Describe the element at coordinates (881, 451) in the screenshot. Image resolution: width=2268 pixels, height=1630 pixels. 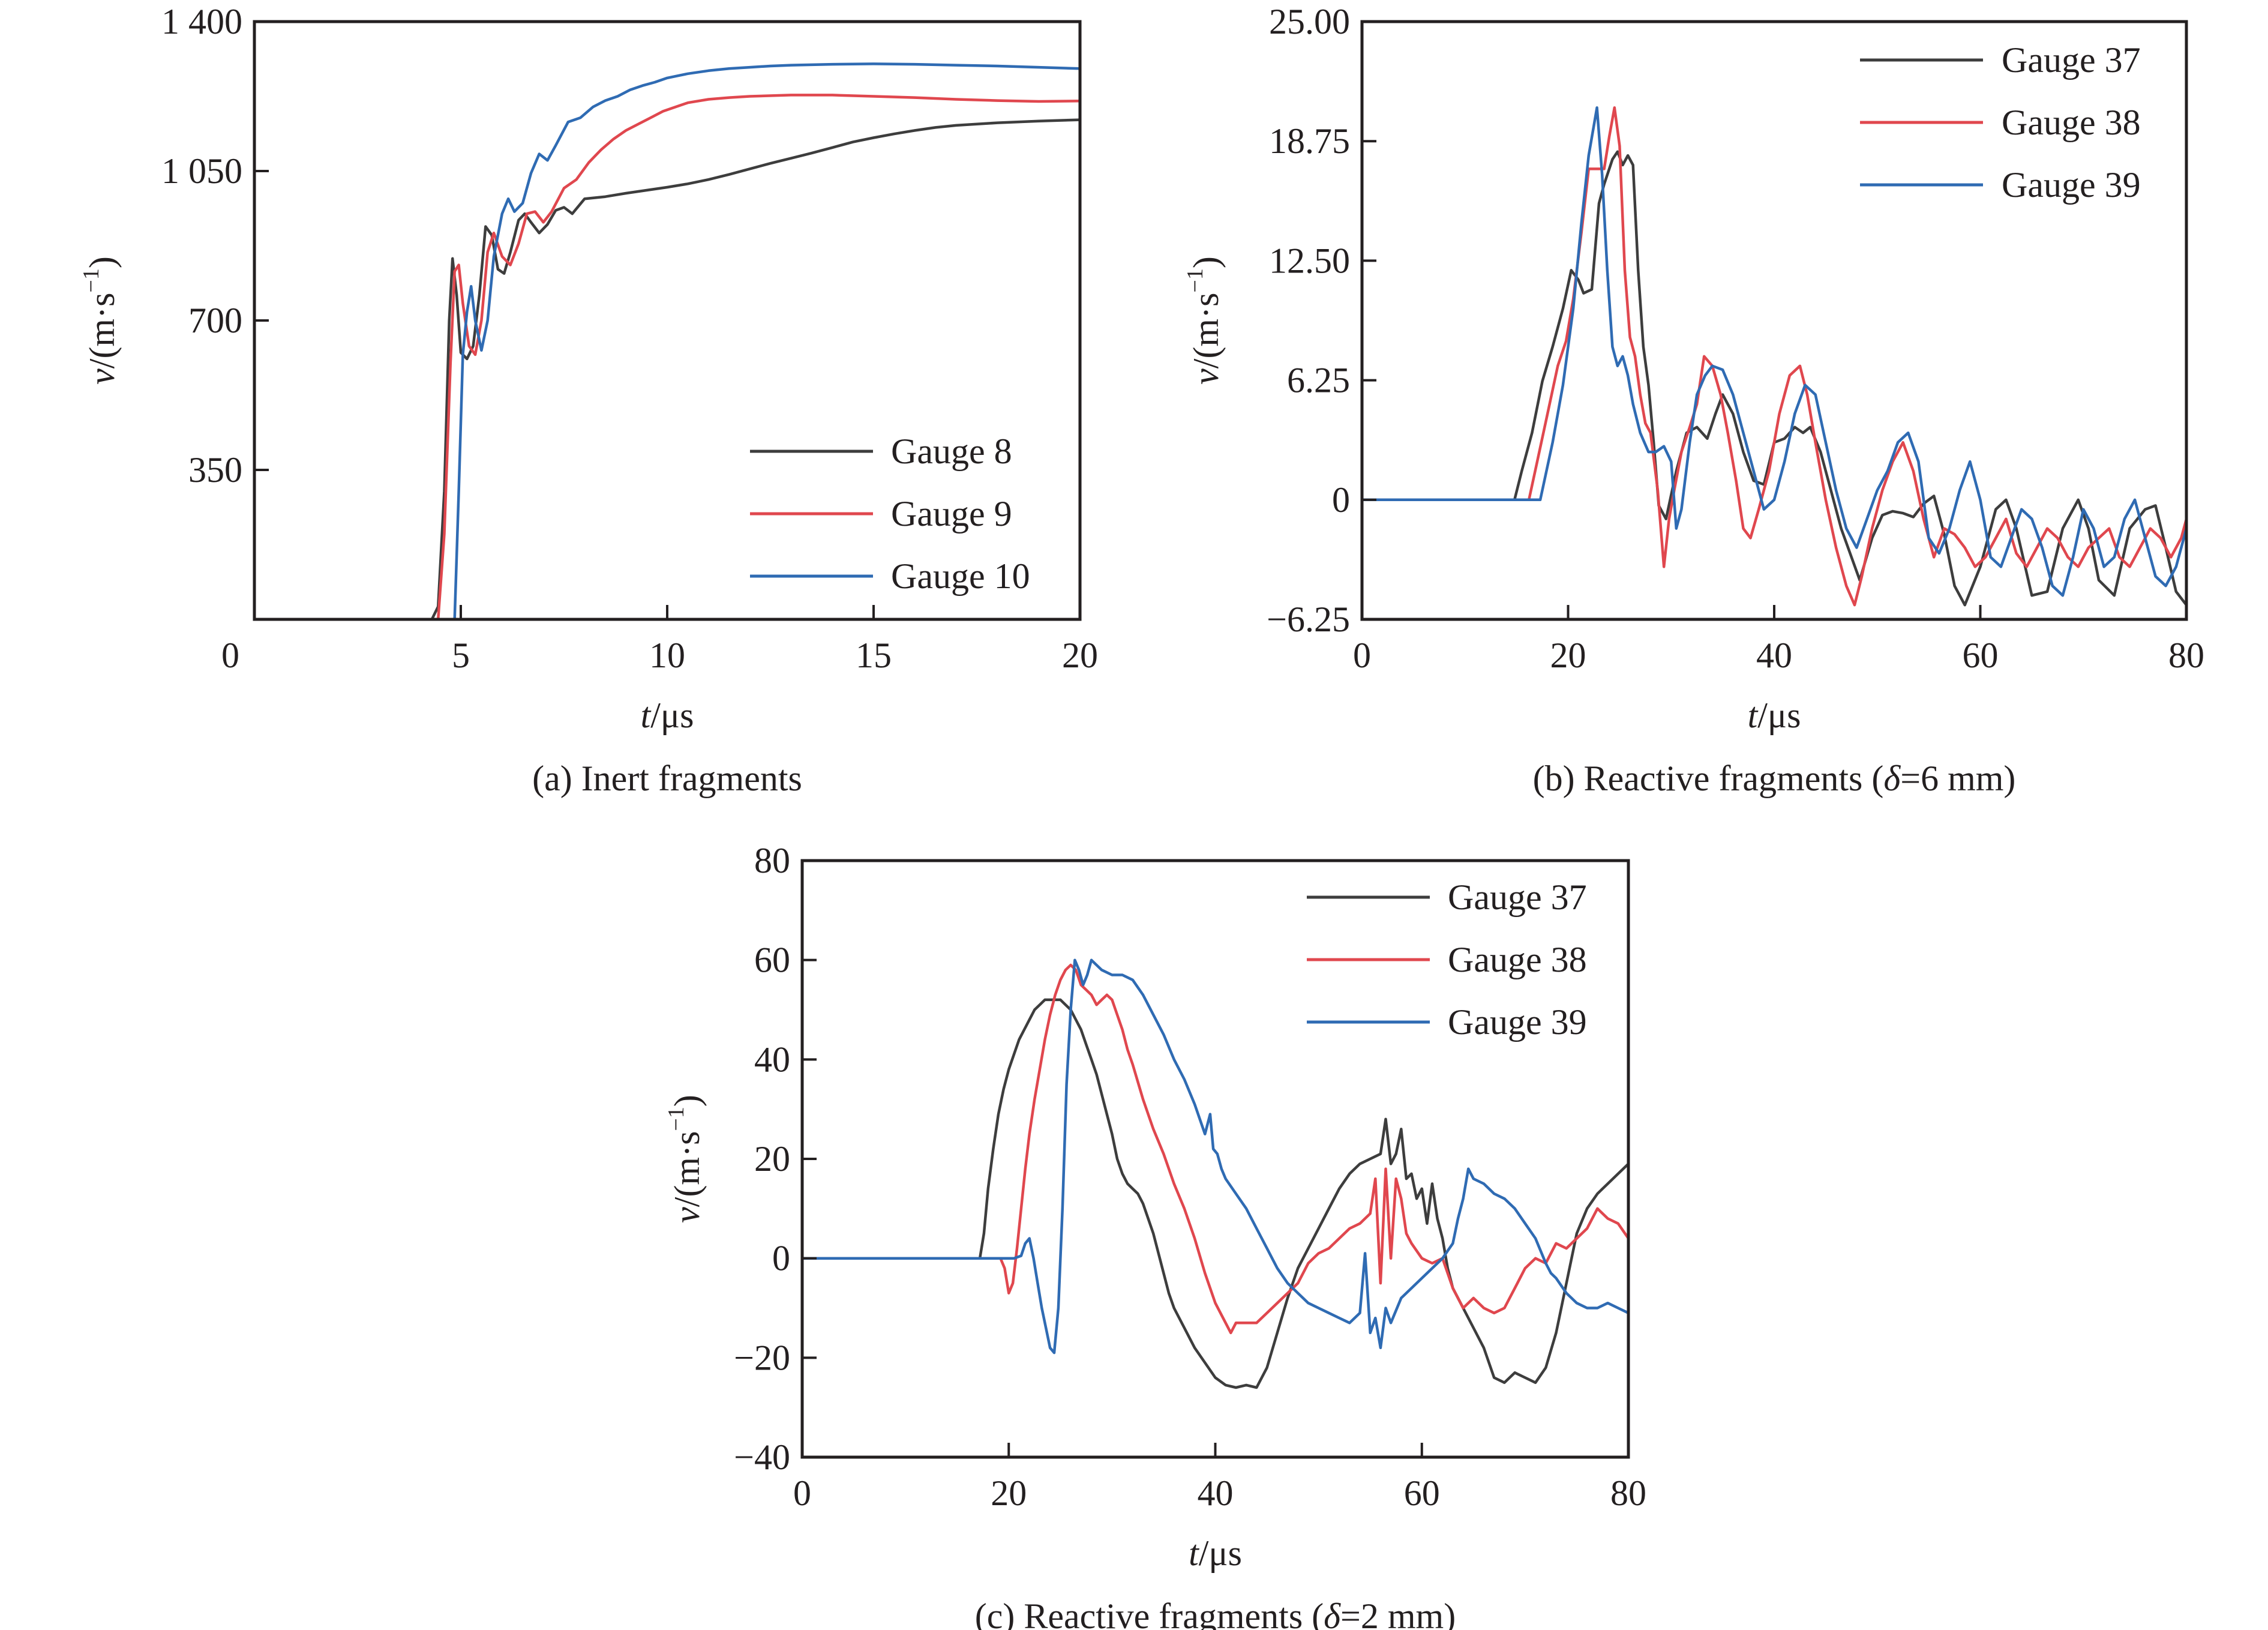
I see `legend-item: Gauge 8` at that location.